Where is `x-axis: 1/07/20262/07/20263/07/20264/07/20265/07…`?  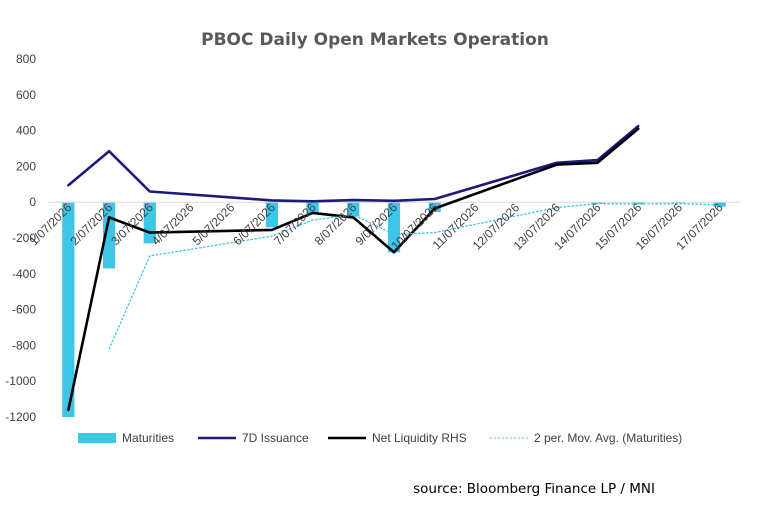
x-axis: 1/07/20262/07/20263/07/20264/07/20265/07… is located at coordinates (376, 226).